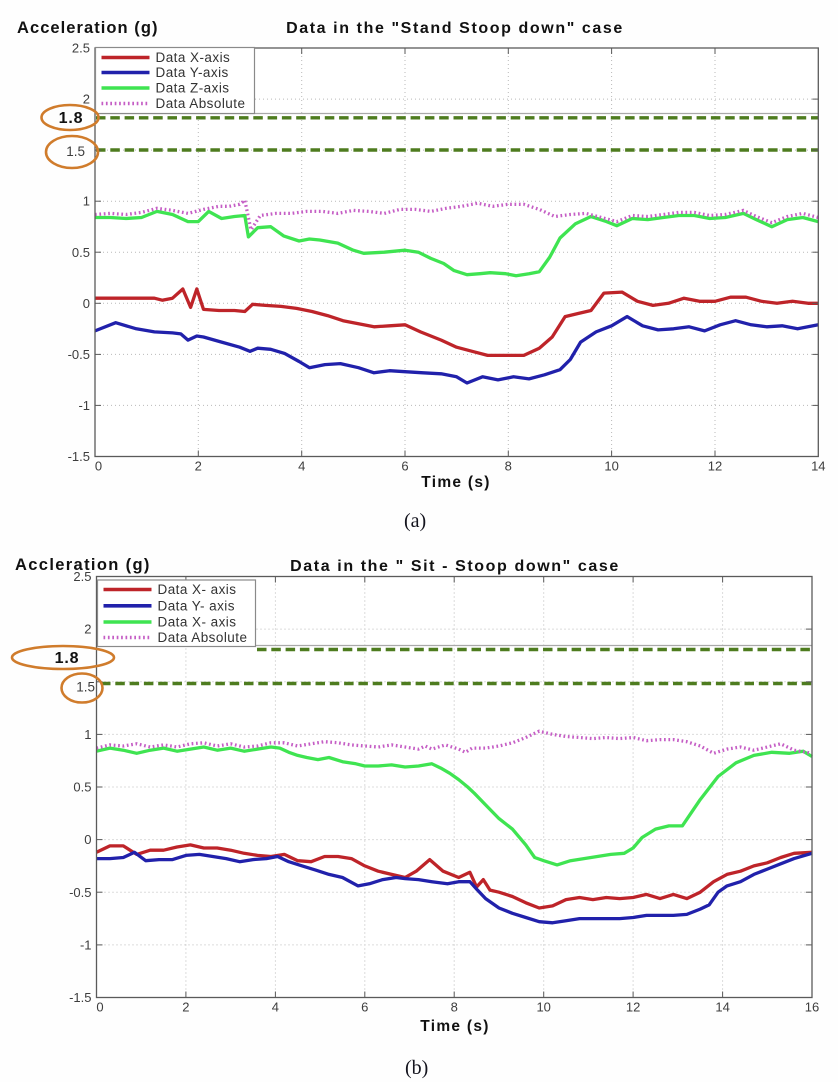  I want to click on svg-text: (b), so click(416, 1068).